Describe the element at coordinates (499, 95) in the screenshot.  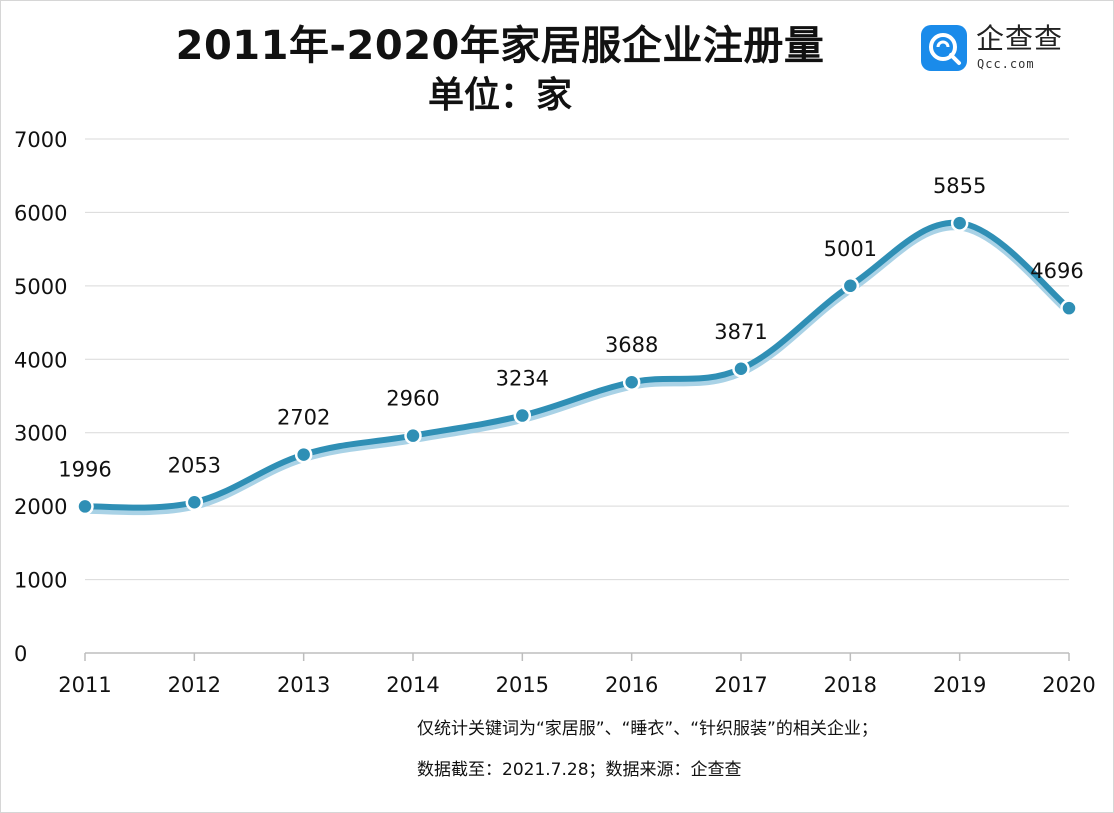
I see `chart-subtitle: 单位：家` at that location.